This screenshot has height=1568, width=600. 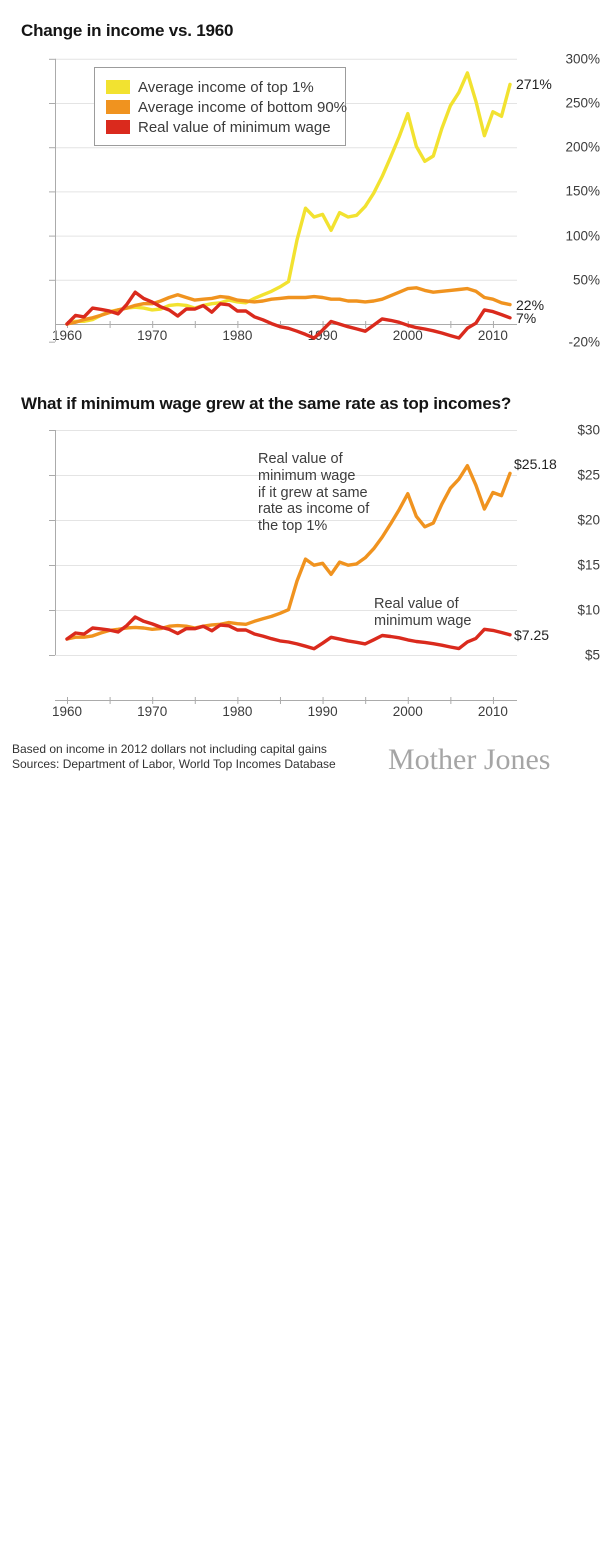 What do you see at coordinates (226, 87) in the screenshot?
I see `legend-label-top1: Average income of top 1%` at bounding box center [226, 87].